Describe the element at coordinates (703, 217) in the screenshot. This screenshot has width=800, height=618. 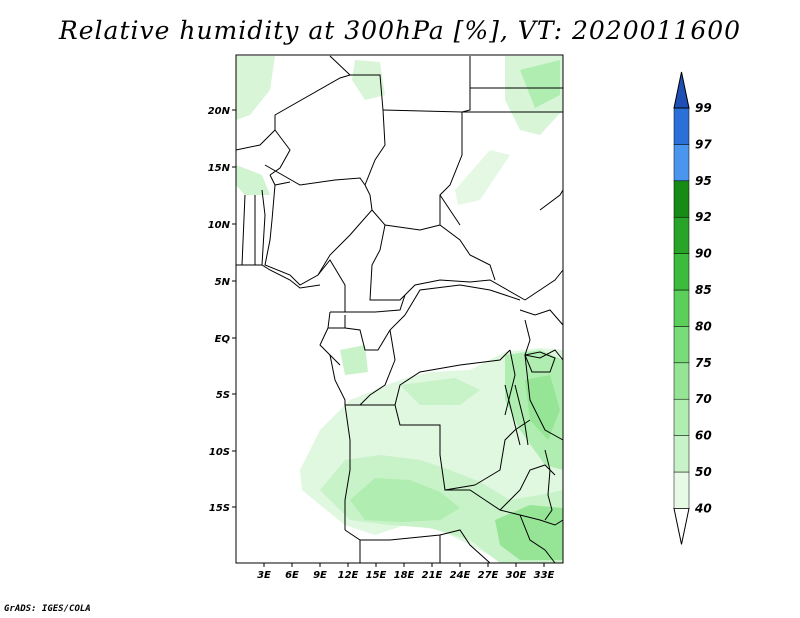
I see `colorbar-label: 92` at that location.